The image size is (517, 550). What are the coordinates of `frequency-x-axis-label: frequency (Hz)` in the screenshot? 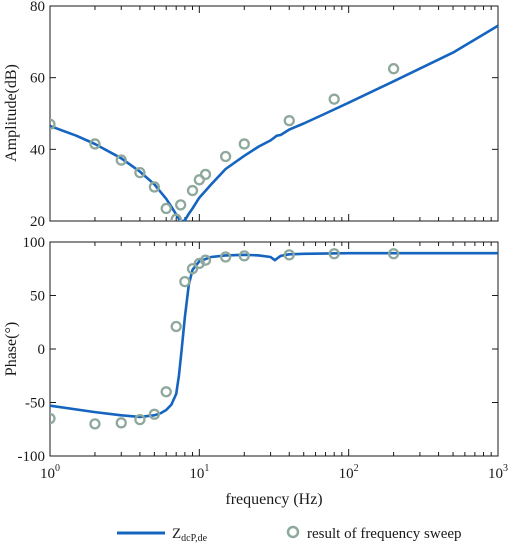 It's located at (273, 499).